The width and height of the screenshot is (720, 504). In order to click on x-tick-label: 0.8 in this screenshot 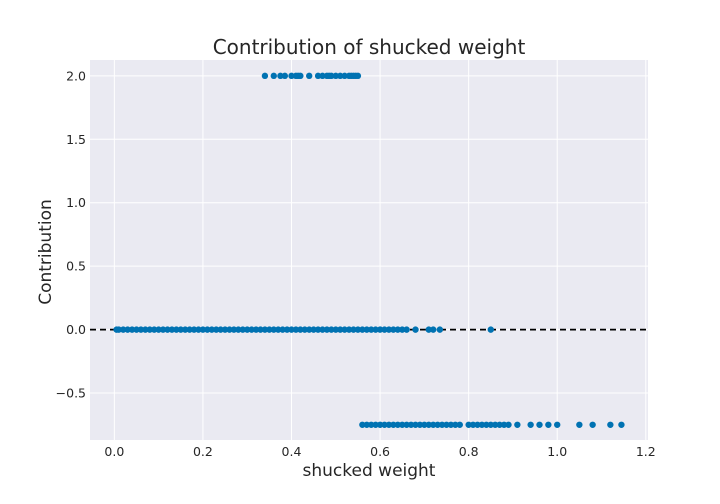, I will do `click(469, 451)`.